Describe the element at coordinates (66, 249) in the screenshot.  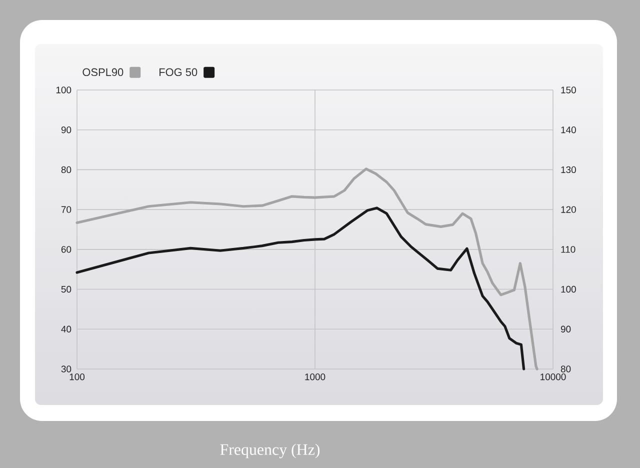
I see `y-tick-label: 60` at that location.